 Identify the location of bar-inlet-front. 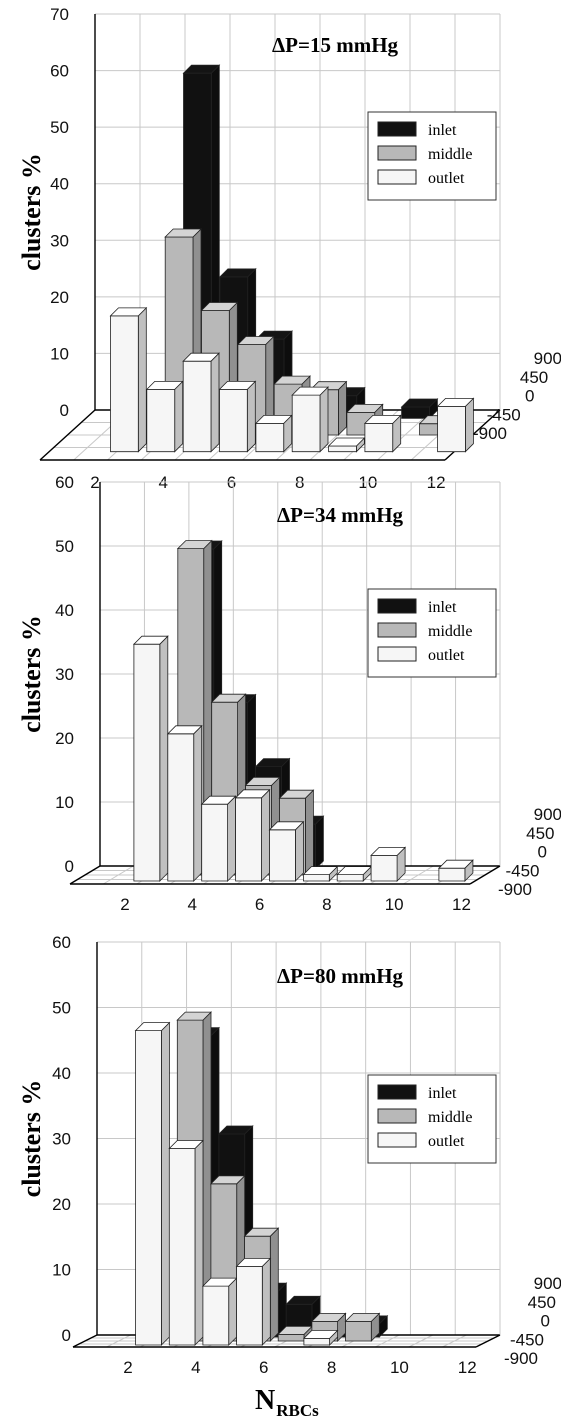
(415, 412).